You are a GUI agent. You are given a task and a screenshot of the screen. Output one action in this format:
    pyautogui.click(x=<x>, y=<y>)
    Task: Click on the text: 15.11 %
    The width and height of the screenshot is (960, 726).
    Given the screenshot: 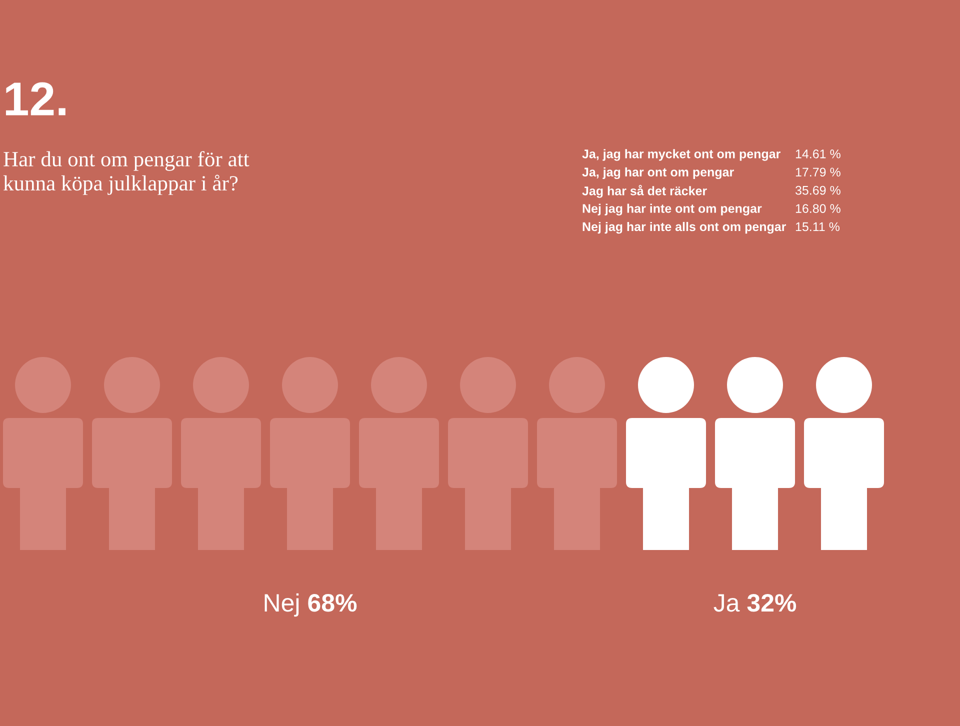 What is the action you would take?
    pyautogui.click(x=818, y=227)
    